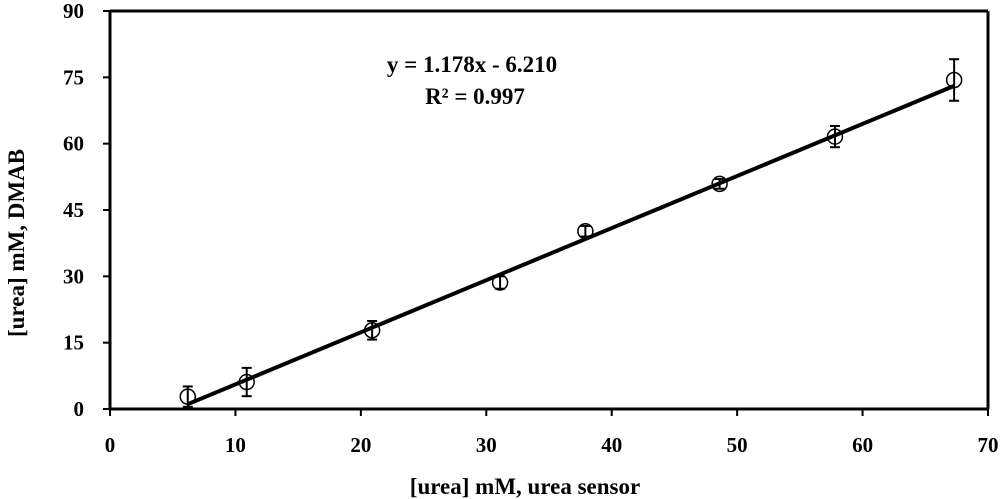 The width and height of the screenshot is (1000, 499). I want to click on x-tick-label: 30, so click(486, 445).